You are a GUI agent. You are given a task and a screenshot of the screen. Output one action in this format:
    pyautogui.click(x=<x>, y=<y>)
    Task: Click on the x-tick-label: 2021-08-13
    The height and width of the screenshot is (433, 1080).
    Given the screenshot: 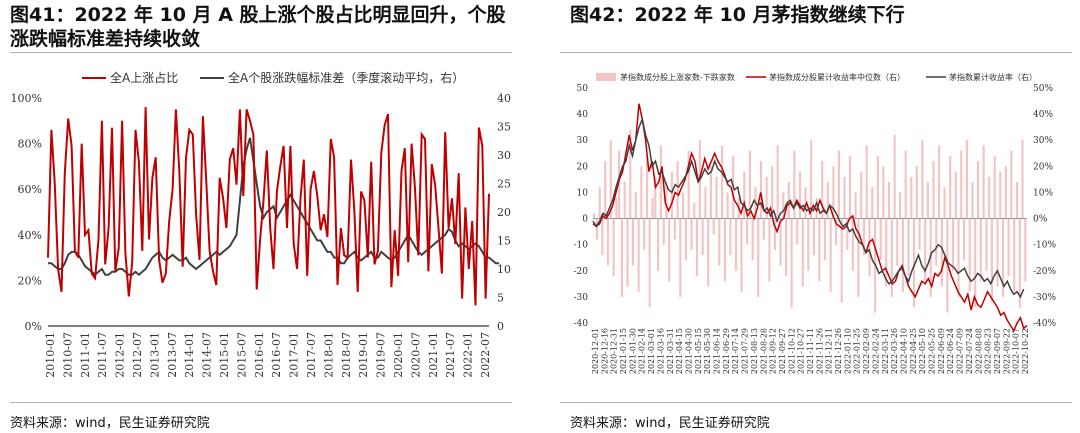 What is the action you would take?
    pyautogui.click(x=754, y=351)
    